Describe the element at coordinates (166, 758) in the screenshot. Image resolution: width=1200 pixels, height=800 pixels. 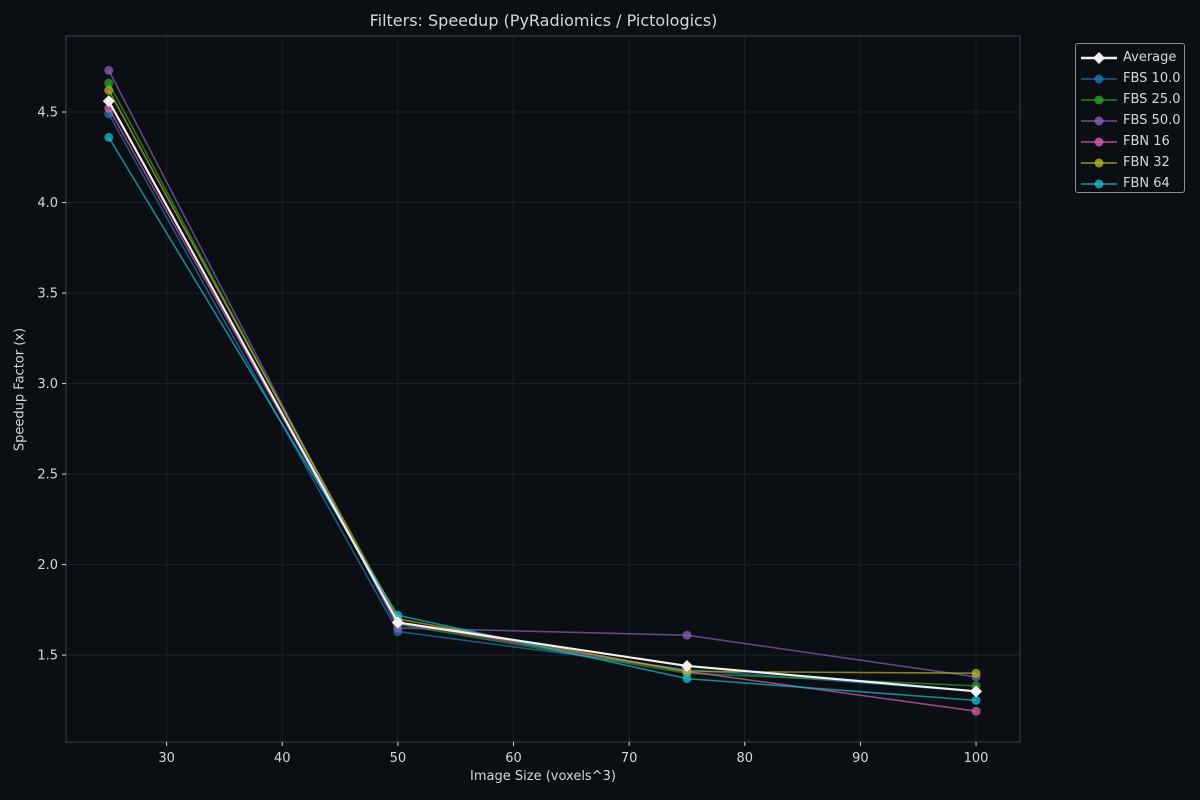
I see `x-tick-label: 30` at that location.